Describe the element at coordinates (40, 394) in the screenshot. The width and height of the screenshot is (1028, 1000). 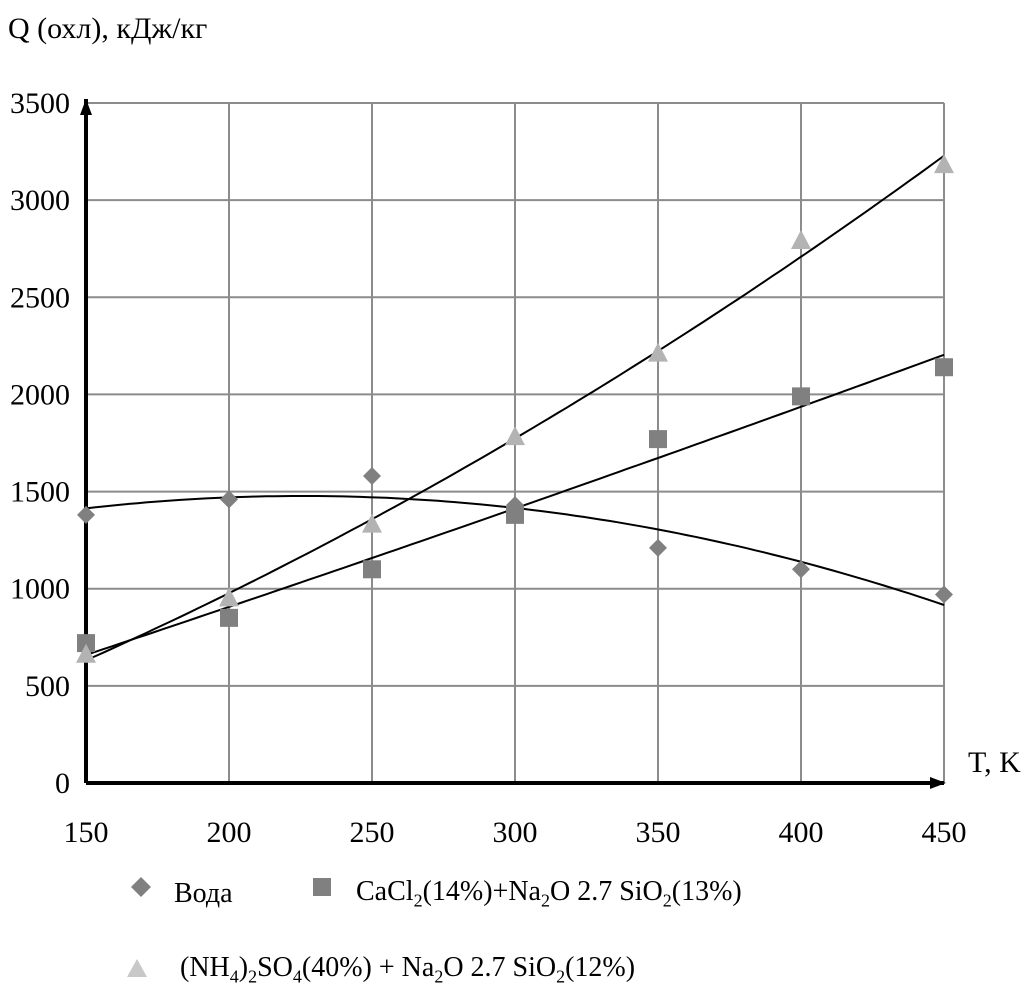
I see `y-tick-label: 2000` at that location.